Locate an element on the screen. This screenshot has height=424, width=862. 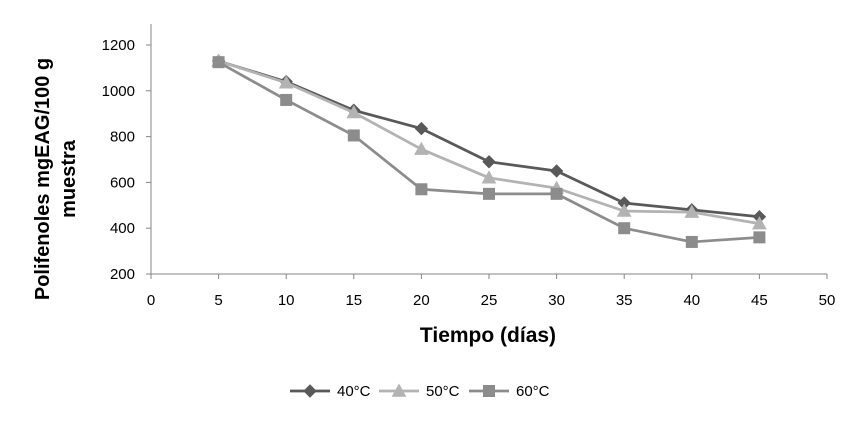
x-tick-label: 25 is located at coordinates (489, 300).